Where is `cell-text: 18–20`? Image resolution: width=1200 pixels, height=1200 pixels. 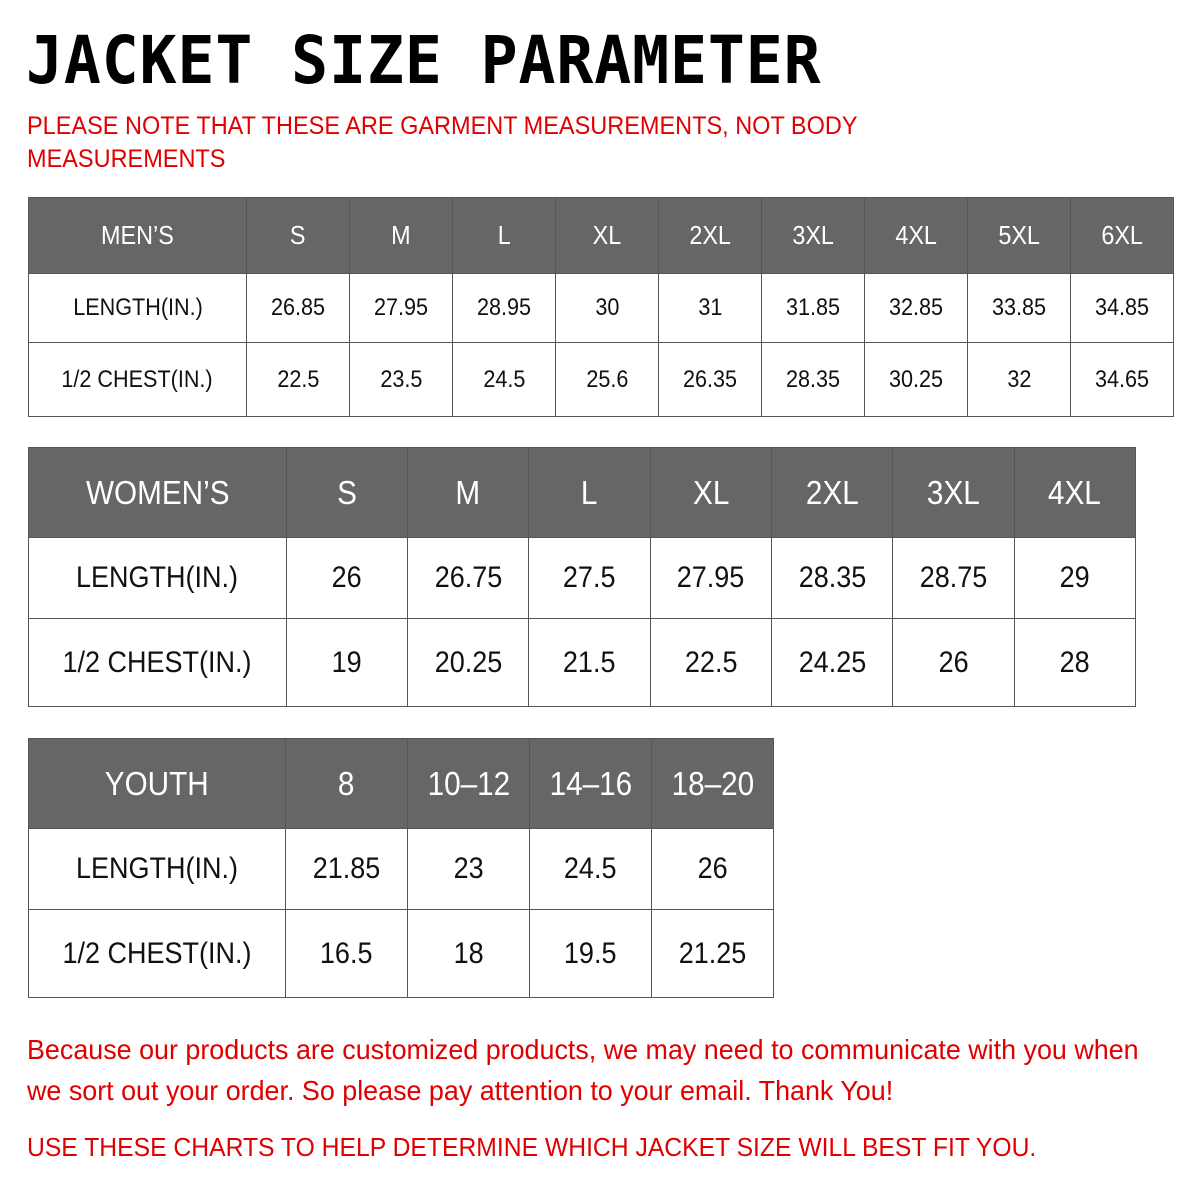 cell-text: 18–20 is located at coordinates (712, 783).